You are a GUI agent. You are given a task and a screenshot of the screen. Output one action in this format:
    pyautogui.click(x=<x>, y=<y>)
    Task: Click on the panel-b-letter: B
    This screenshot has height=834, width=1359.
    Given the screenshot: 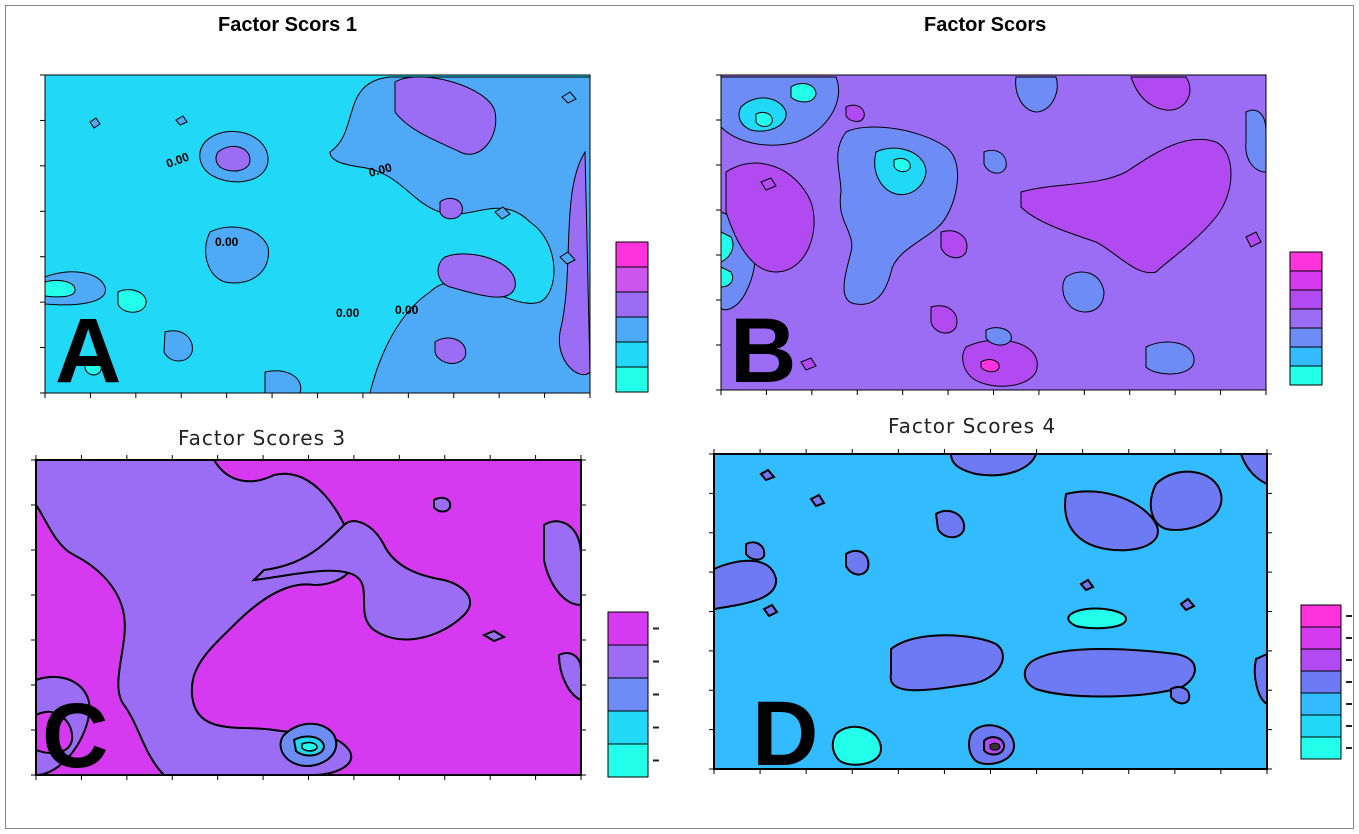 What is the action you would take?
    pyautogui.click(x=763, y=351)
    